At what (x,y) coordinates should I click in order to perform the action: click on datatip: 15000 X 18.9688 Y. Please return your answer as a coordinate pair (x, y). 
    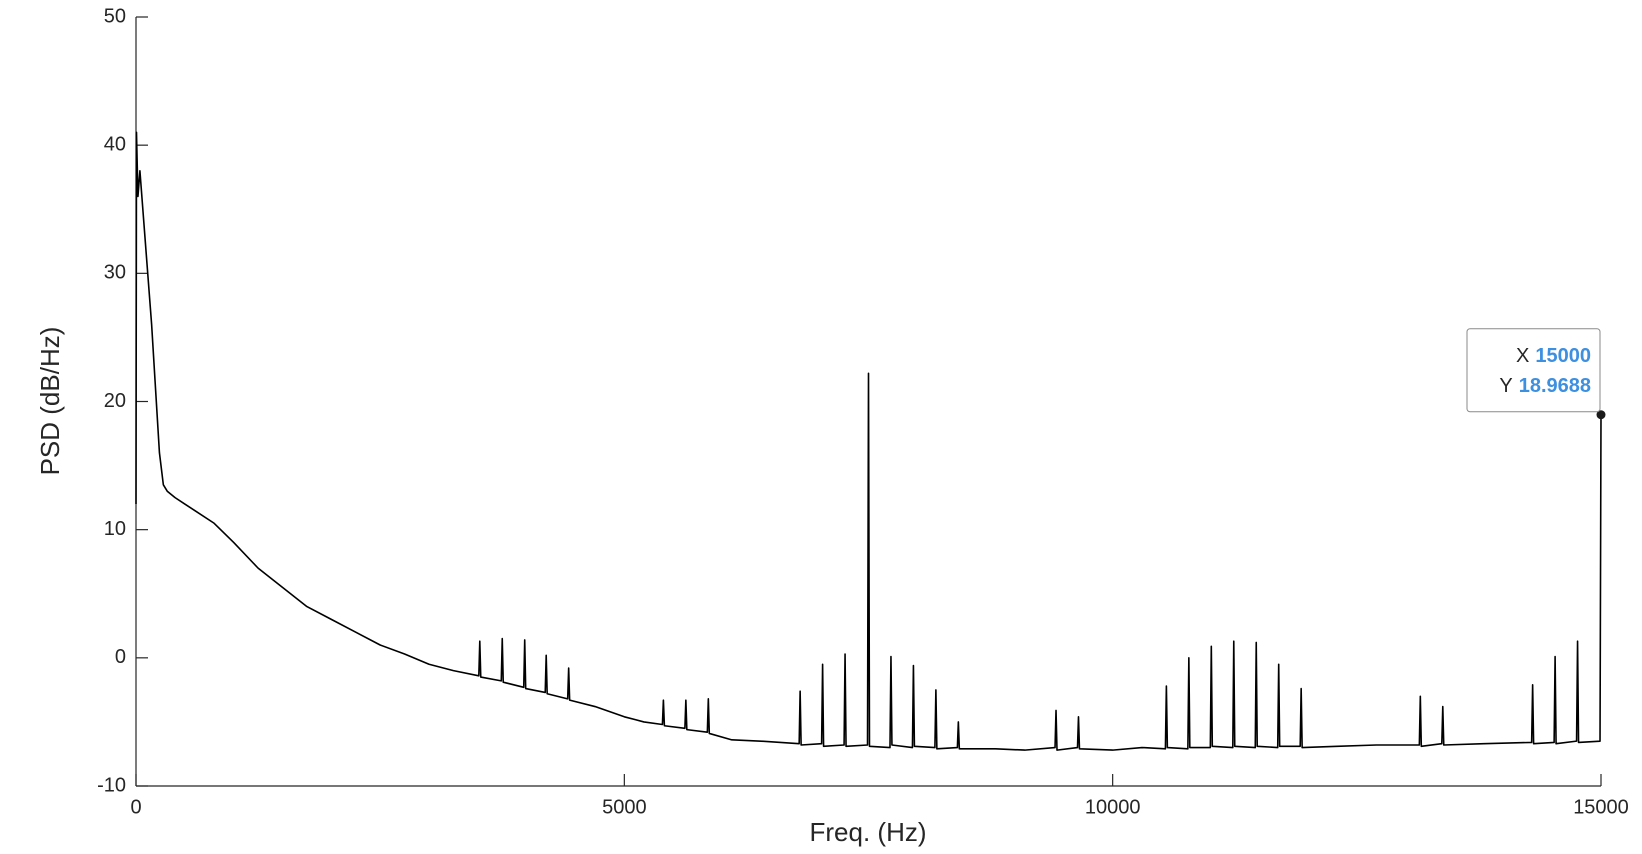
    Looking at the image, I should click on (1533, 370).